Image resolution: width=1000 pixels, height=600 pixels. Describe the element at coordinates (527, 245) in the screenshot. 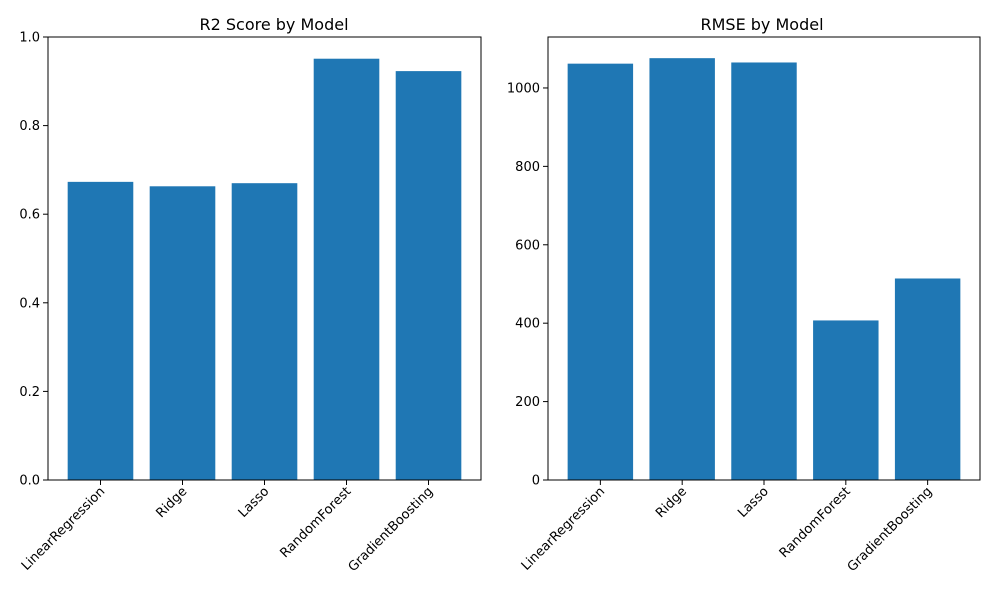

I see `y-tick-label: 600` at that location.